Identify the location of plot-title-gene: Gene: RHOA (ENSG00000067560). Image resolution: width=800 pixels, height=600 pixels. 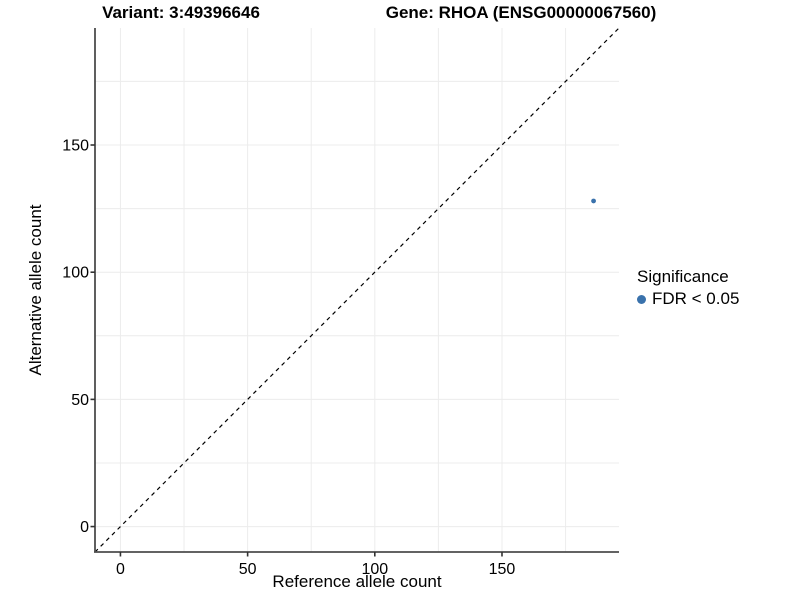
(521, 12).